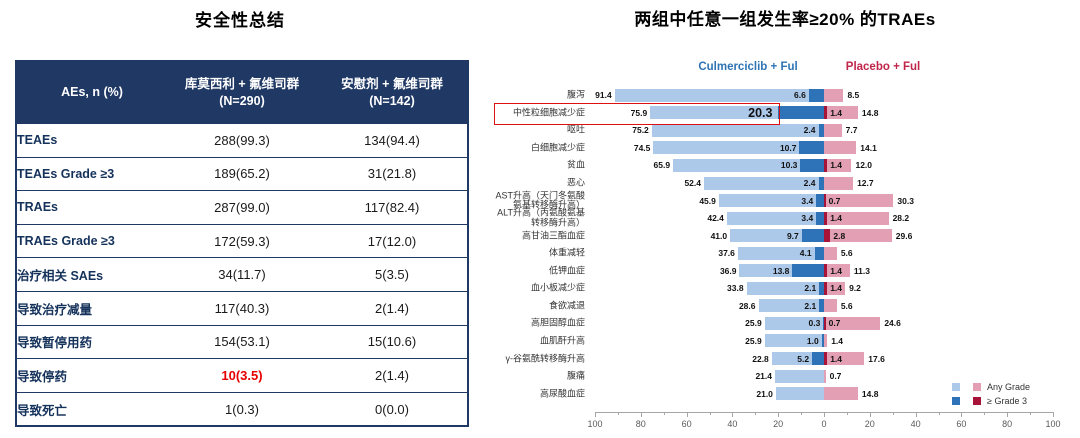 The height and width of the screenshot is (438, 1080). Describe the element at coordinates (91, 207) in the screenshot. I see `row-label: TRAEs` at that location.